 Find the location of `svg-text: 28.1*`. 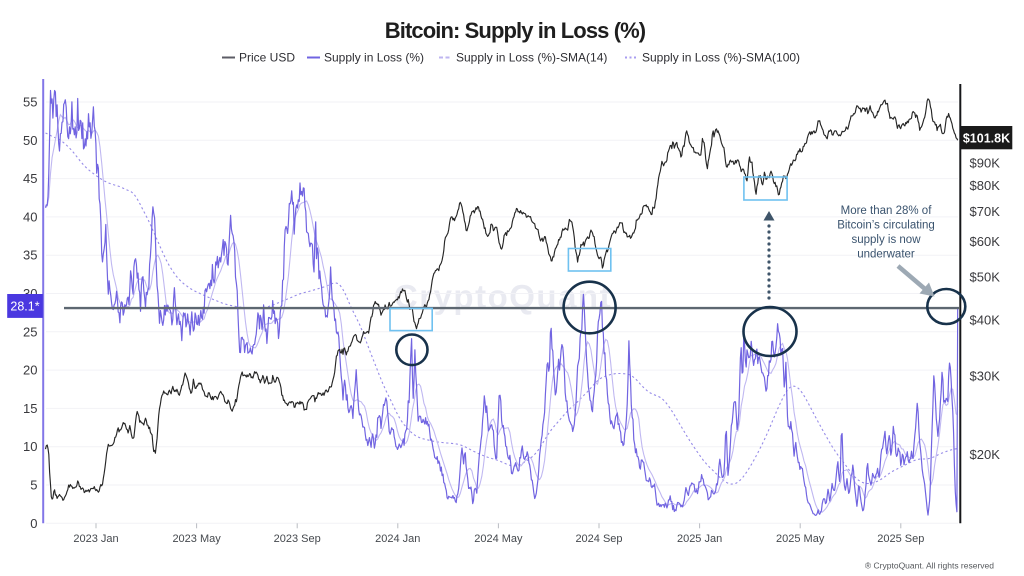

svg-text: 28.1* is located at coordinates (24, 307).